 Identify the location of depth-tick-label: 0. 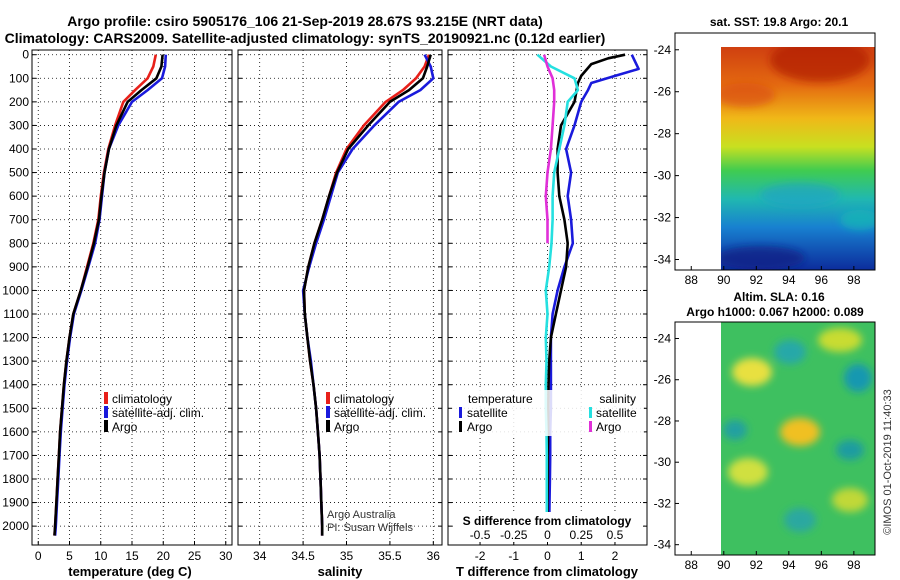
(25, 55).